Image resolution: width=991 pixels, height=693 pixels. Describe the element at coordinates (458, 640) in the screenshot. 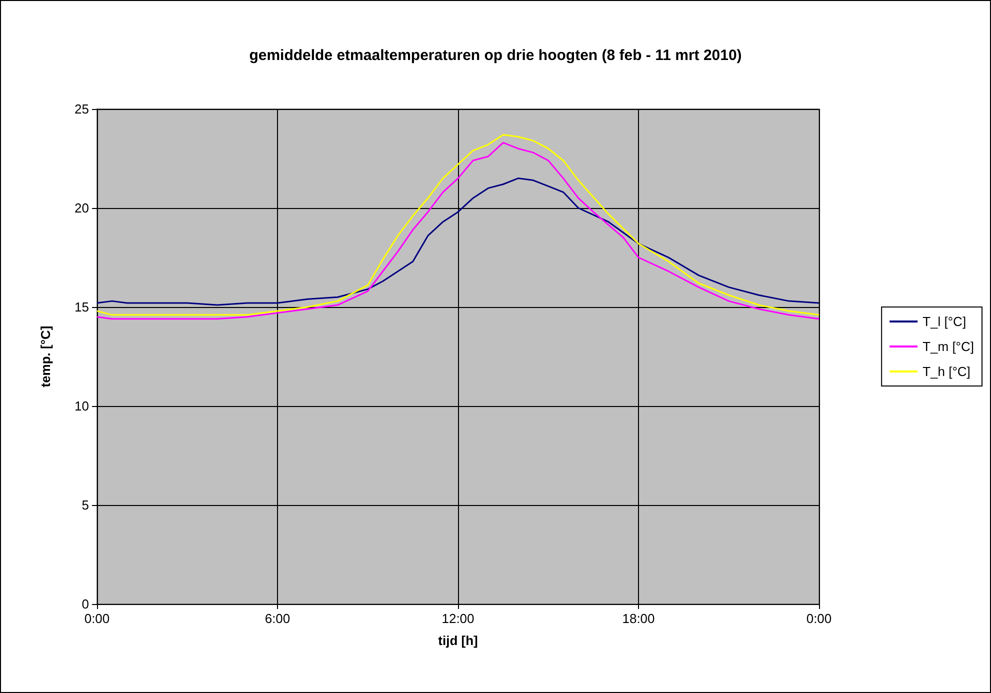

I see `x-axis-title: tijd [h]` at that location.